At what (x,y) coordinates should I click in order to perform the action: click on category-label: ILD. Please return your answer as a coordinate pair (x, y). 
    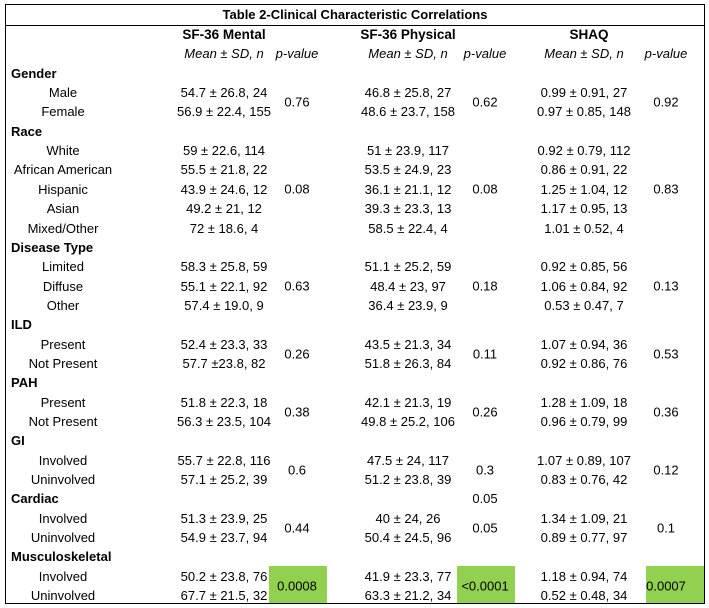
    Looking at the image, I should click on (21, 325).